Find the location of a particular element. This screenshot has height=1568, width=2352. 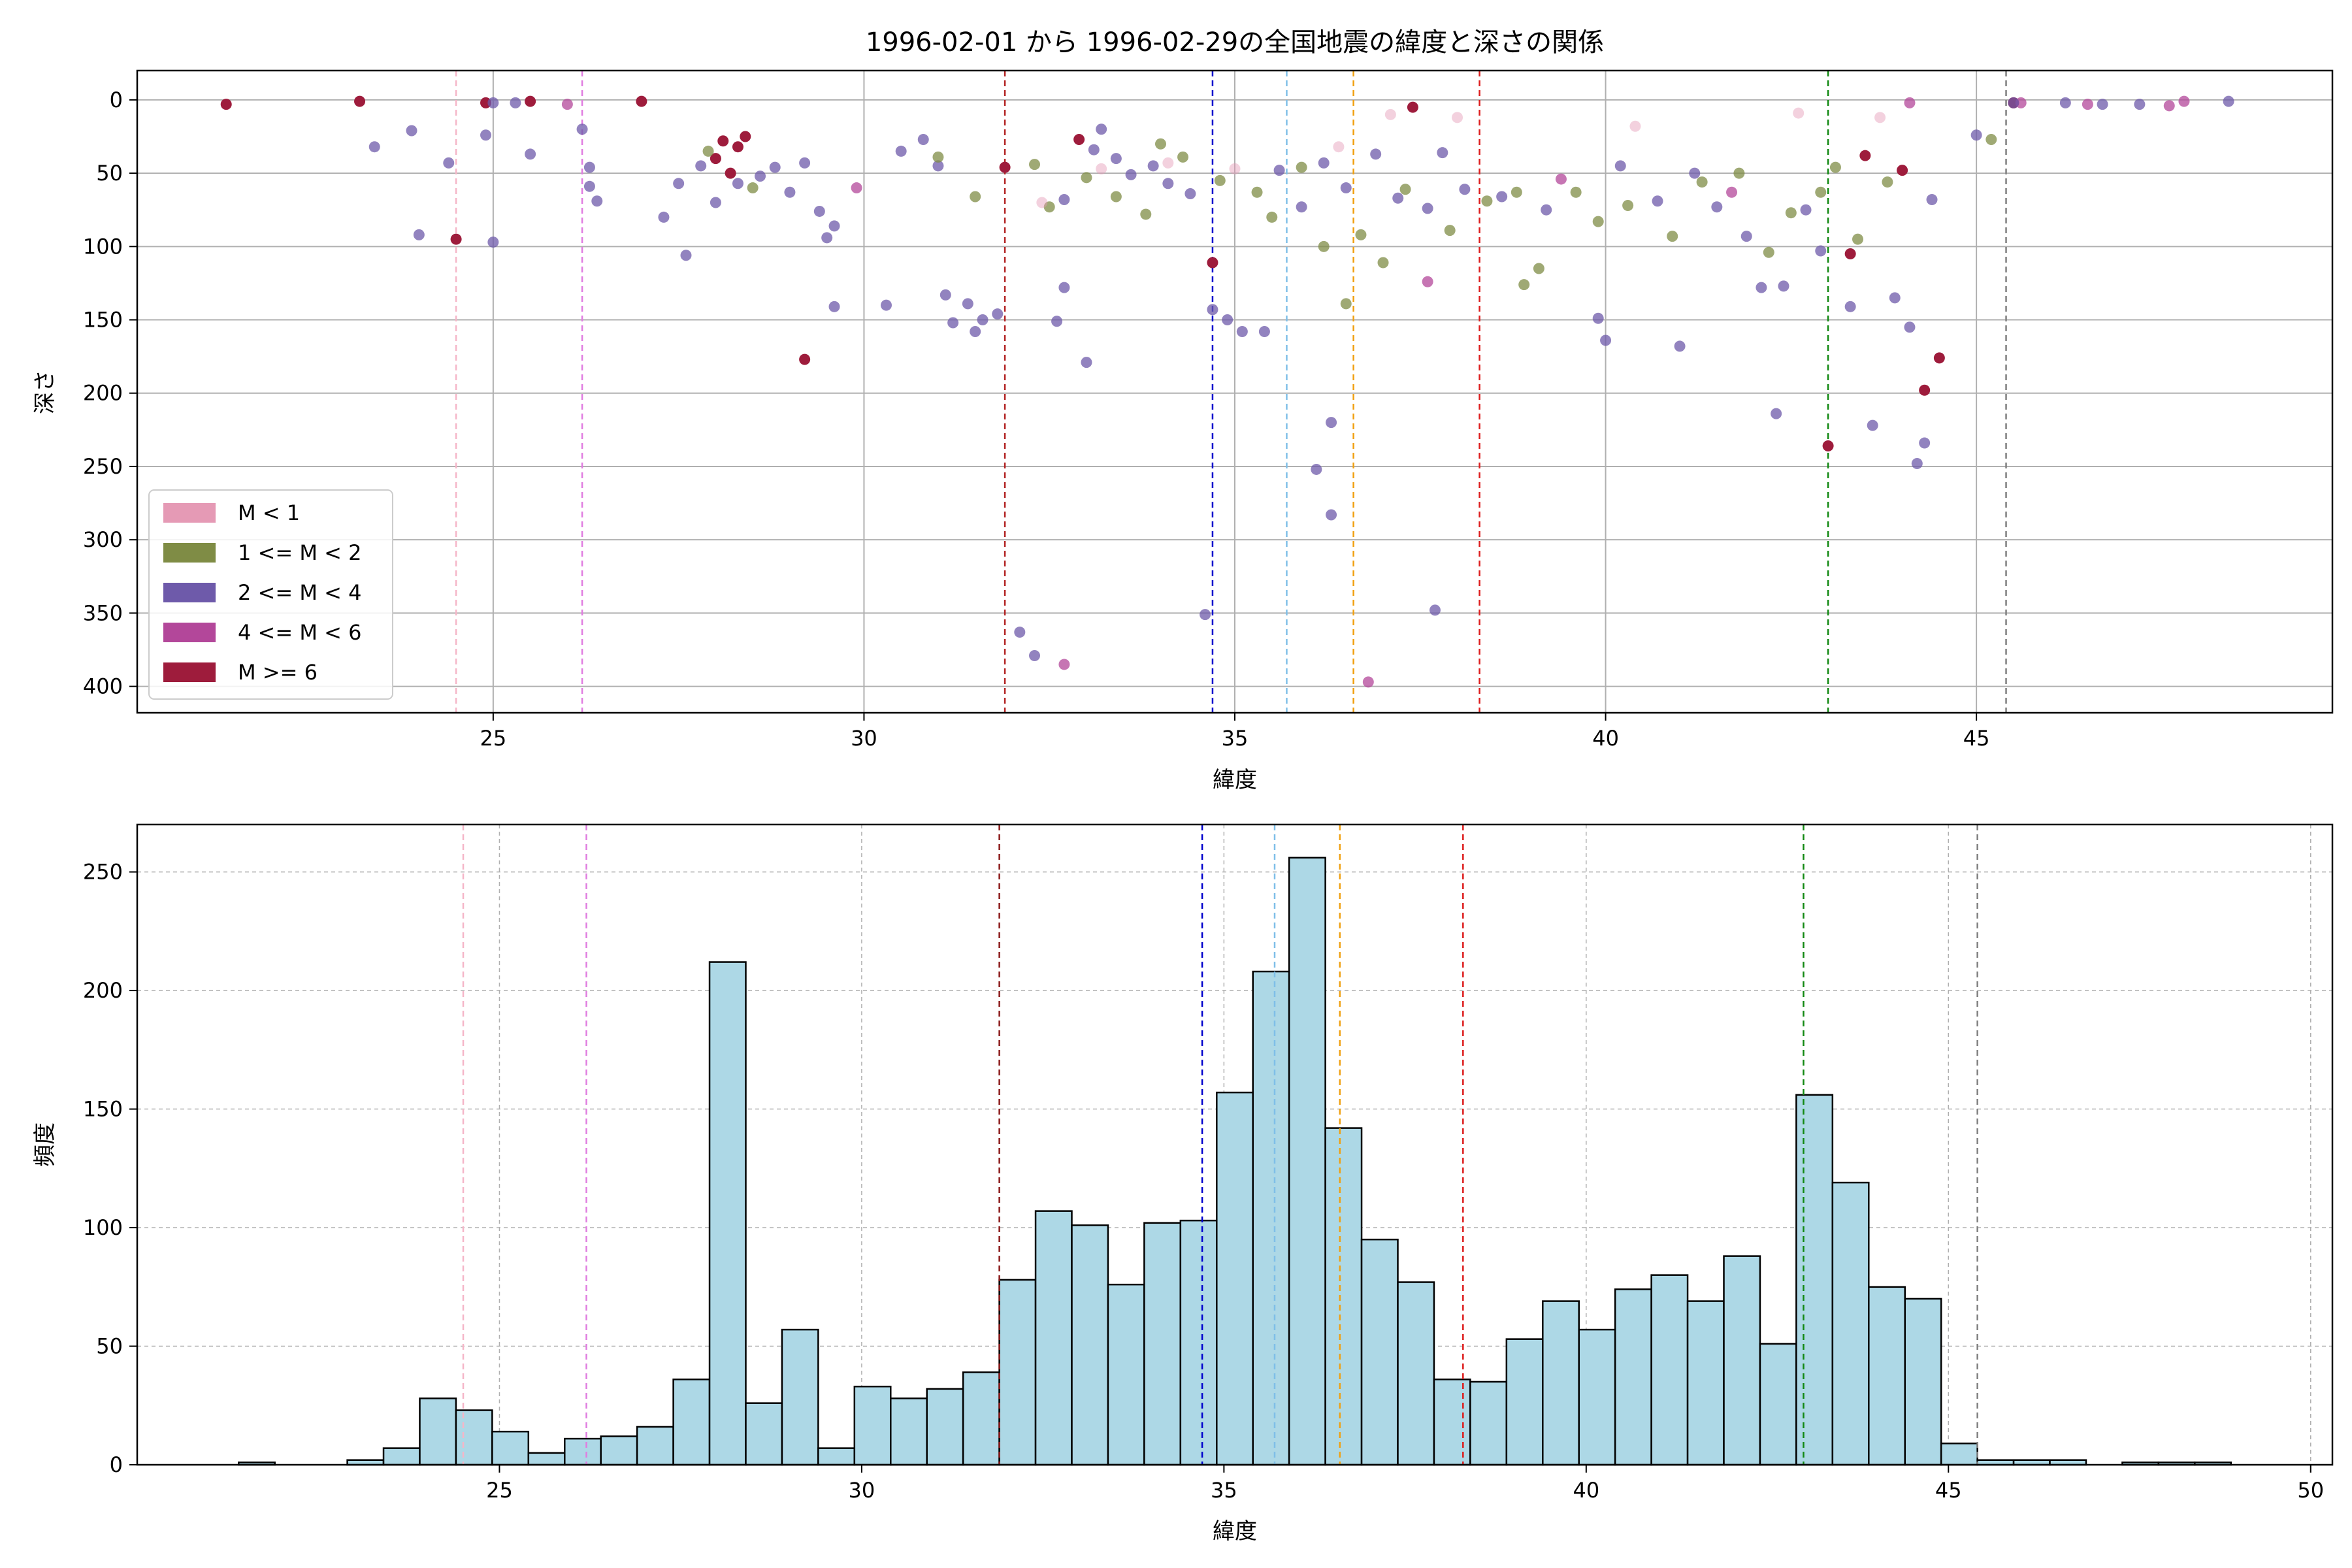

x-tick-label: 25 is located at coordinates (499, 1490).